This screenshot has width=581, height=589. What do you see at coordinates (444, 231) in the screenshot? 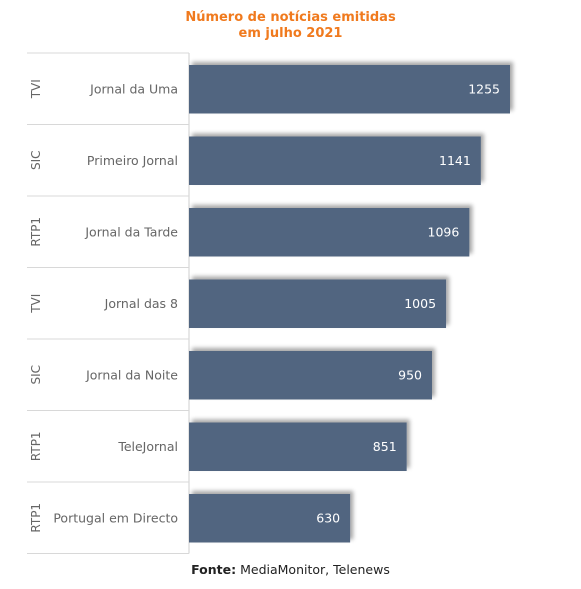
I see `data-label: 1096` at bounding box center [444, 231].